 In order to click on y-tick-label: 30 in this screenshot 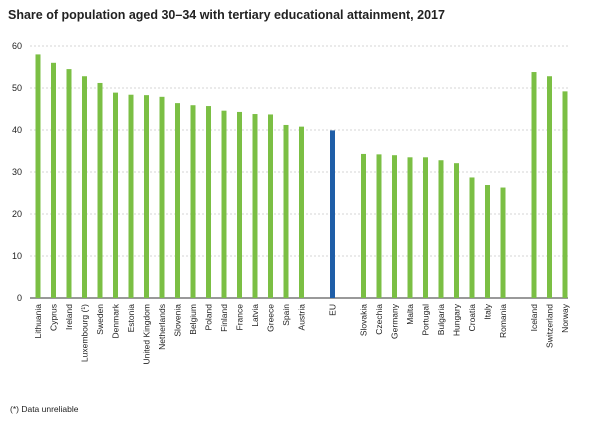, I will do `click(17, 172)`.